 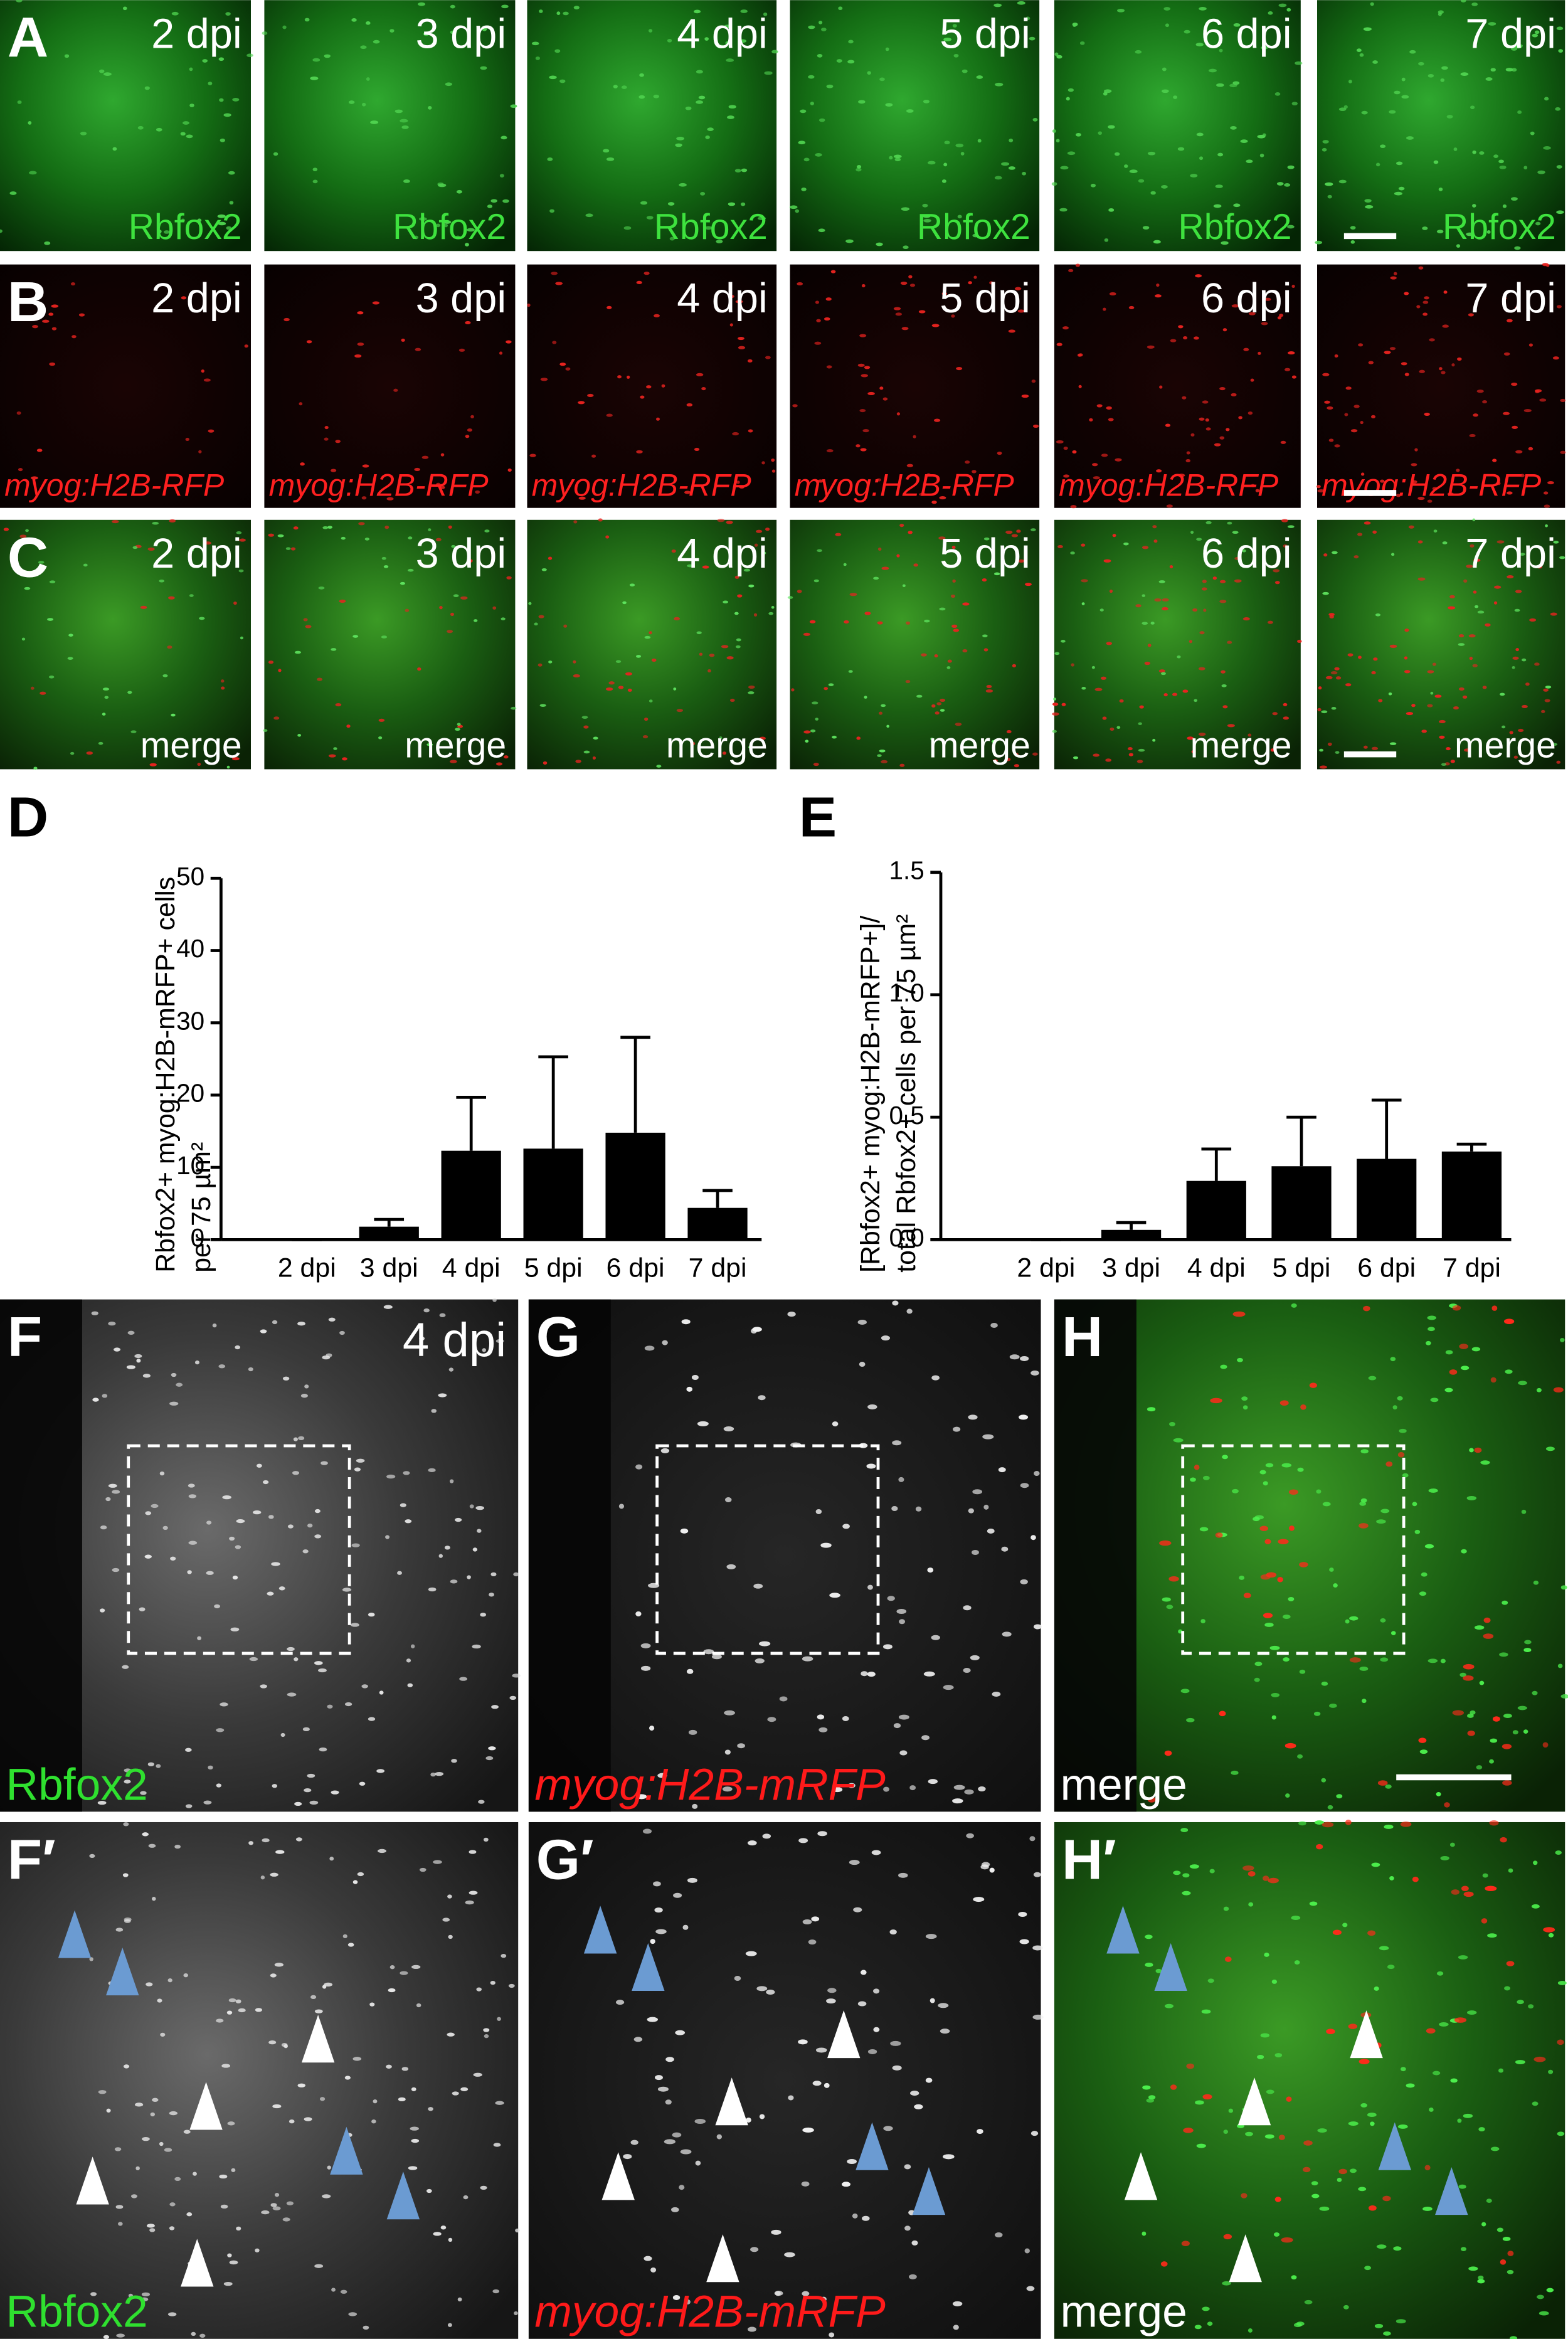 I want to click on x-tick-label: 3 dpi, so click(x=389, y=1268).